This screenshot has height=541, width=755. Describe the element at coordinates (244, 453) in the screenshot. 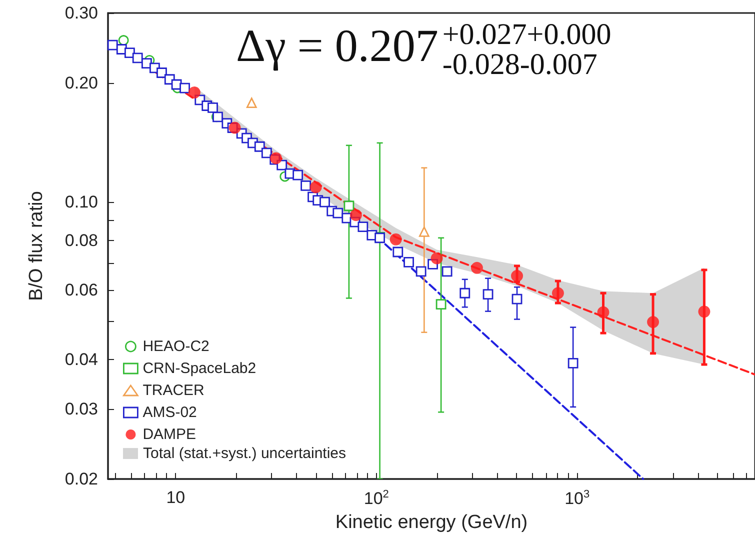

I see `annotation: Total (stat.+syst.) uncertainties` at that location.